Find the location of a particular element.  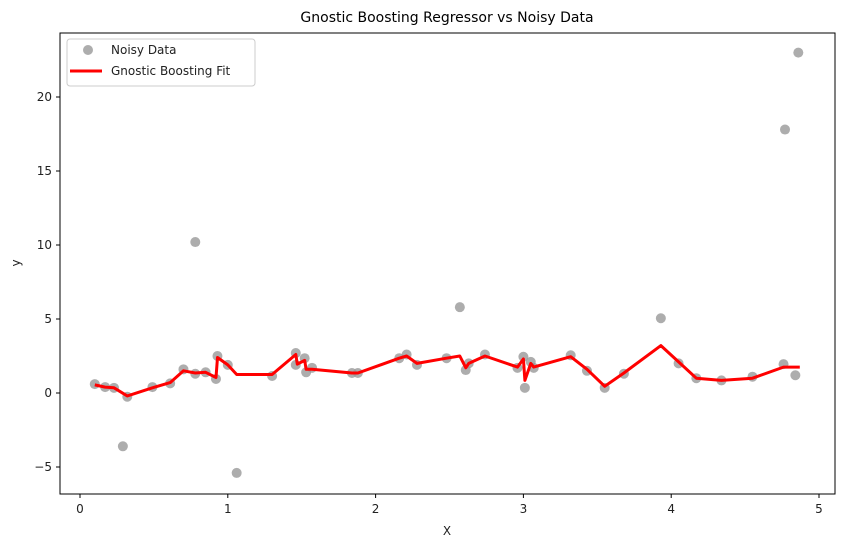

y-tick-label: 15 is located at coordinates (44, 171).